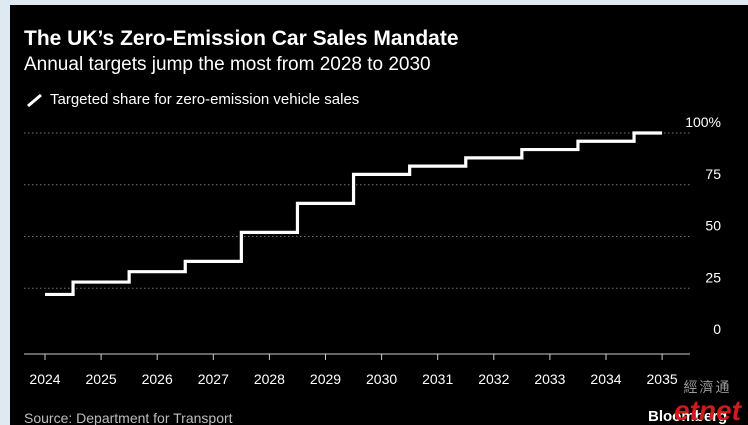 The width and height of the screenshot is (748, 425). I want to click on watermark-logo: 經濟通 etnet, so click(707, 401).